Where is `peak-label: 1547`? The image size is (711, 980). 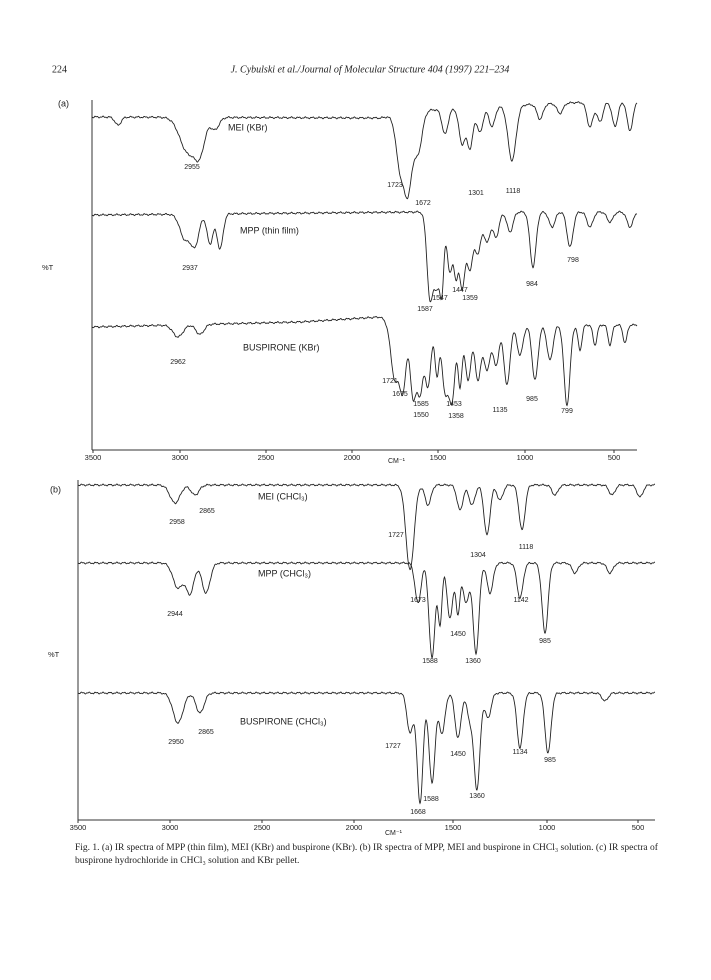
peak-label: 1547 is located at coordinates (440, 298).